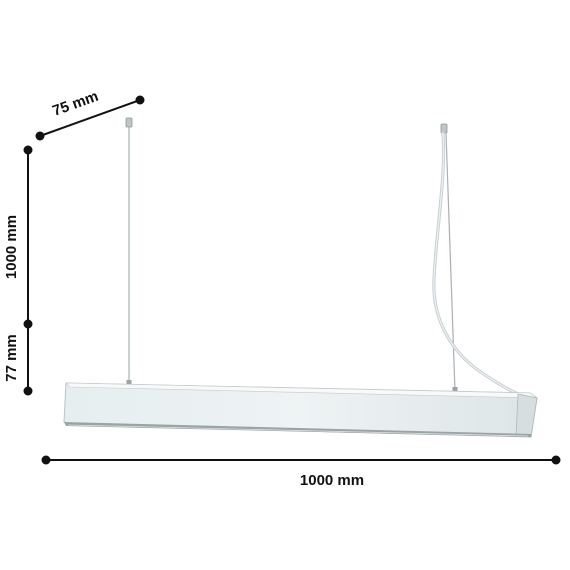  I want to click on length-label: 1000 mm, so click(332, 480).